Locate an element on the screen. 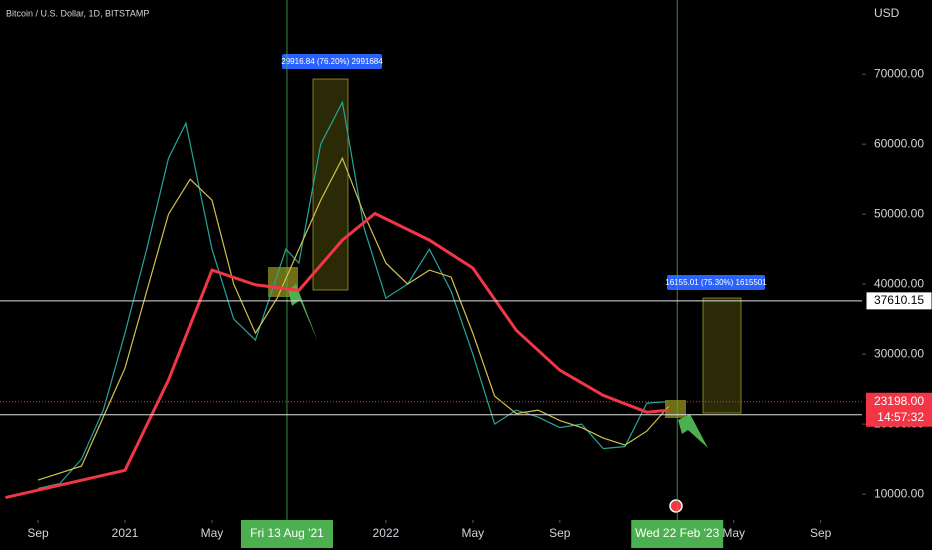  level-label-box is located at coordinates (898, 301).